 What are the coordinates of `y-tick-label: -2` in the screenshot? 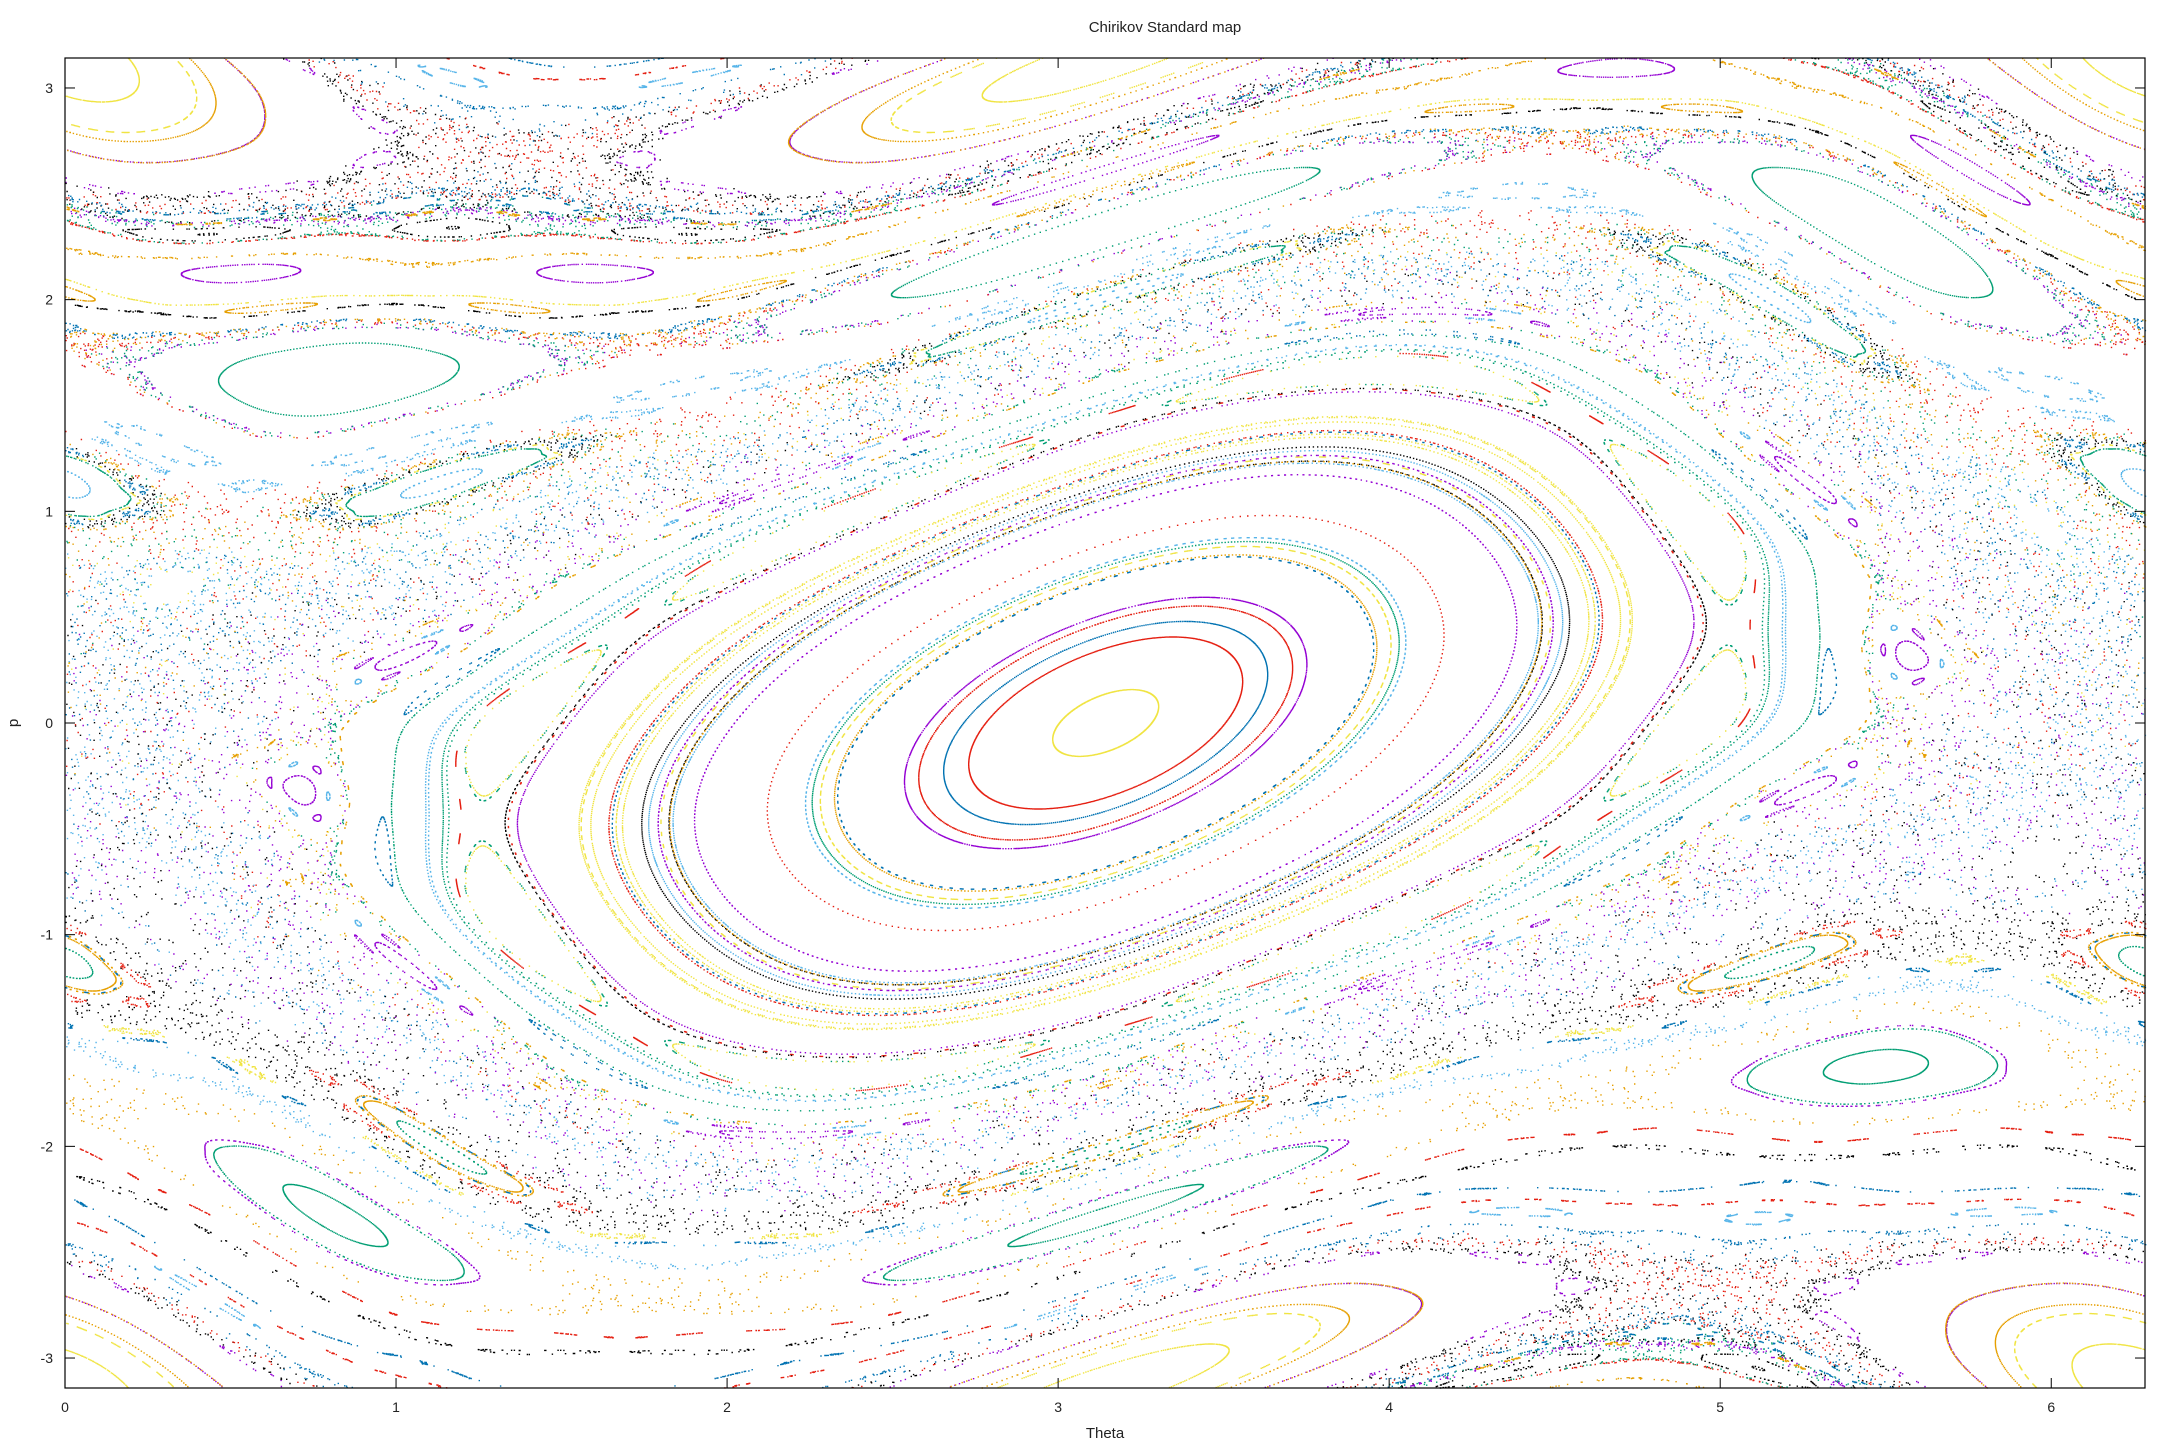 It's located at (47, 1146).